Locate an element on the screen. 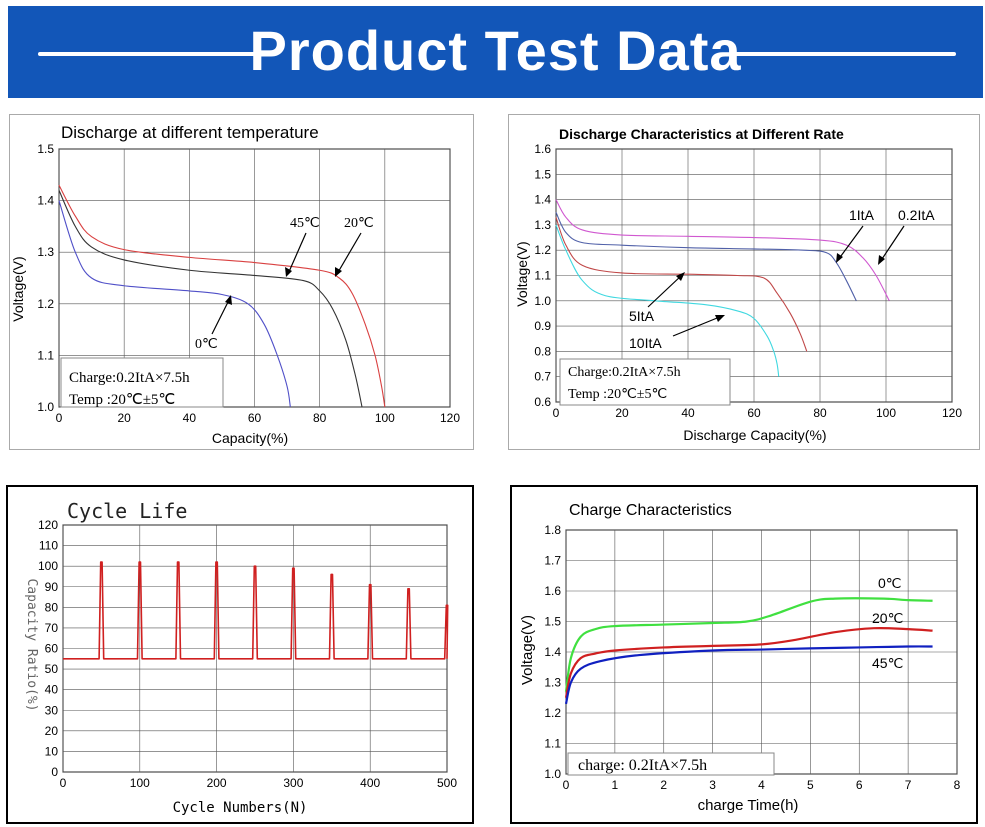 Image resolution: width=985 pixels, height=827 pixels. x-axis-label: charge Time(h) is located at coordinates (748, 805).